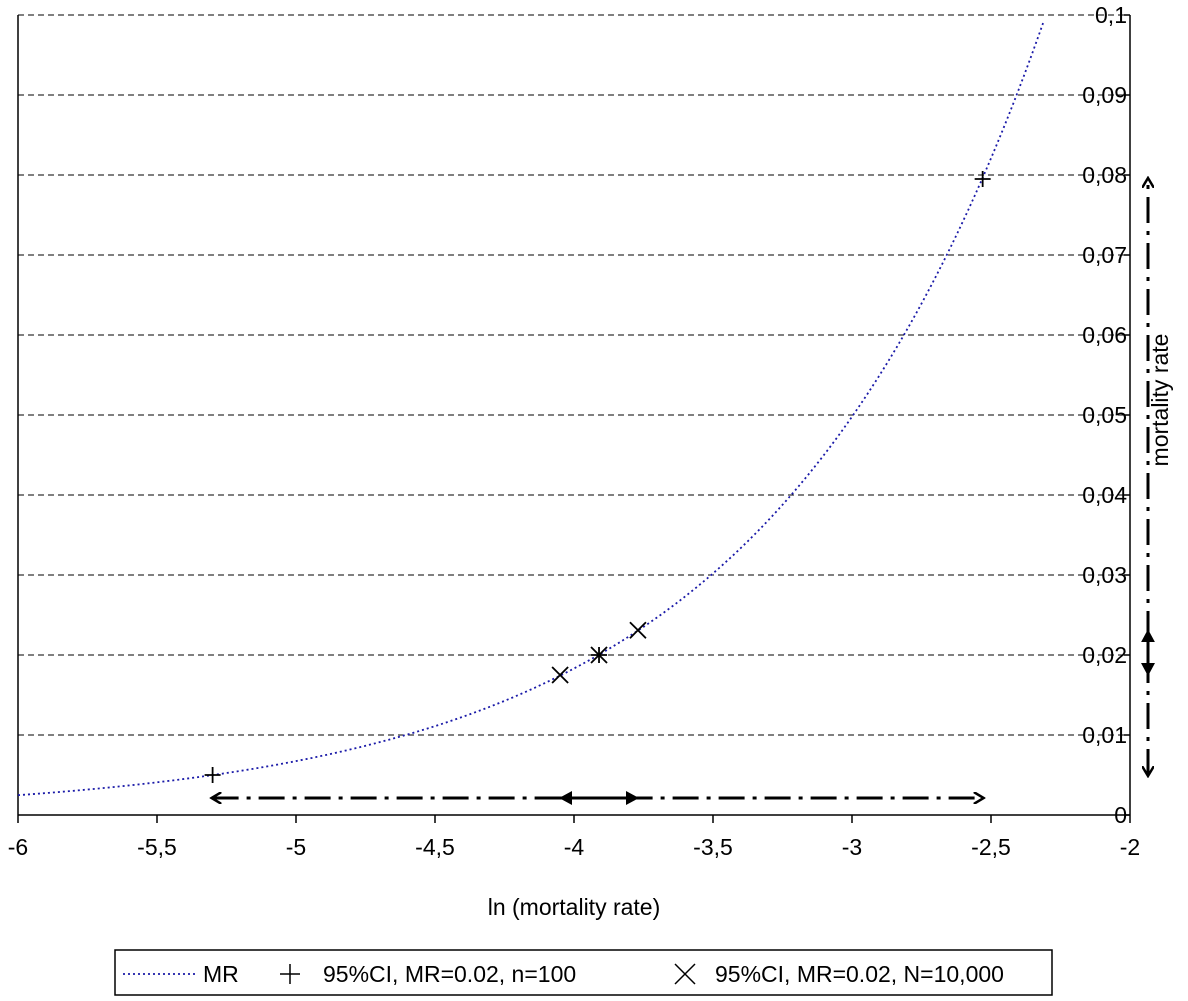  Describe the element at coordinates (1104, 495) in the screenshot. I see `y-tick-label: 0,04` at that location.